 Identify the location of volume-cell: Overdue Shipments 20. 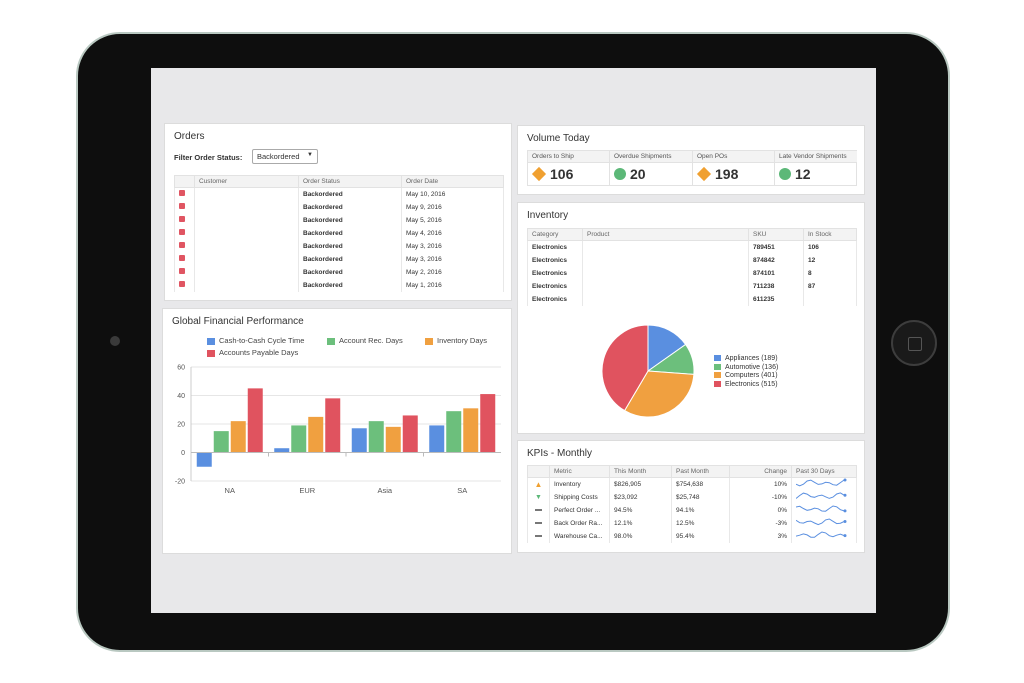
(651, 168).